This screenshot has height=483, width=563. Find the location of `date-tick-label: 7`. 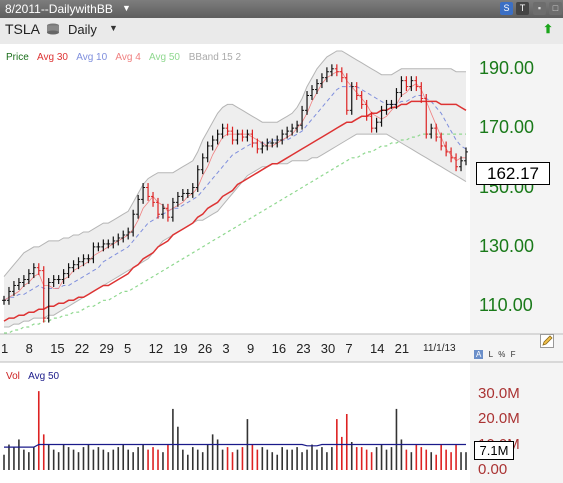

date-tick-label: 7 is located at coordinates (349, 348).